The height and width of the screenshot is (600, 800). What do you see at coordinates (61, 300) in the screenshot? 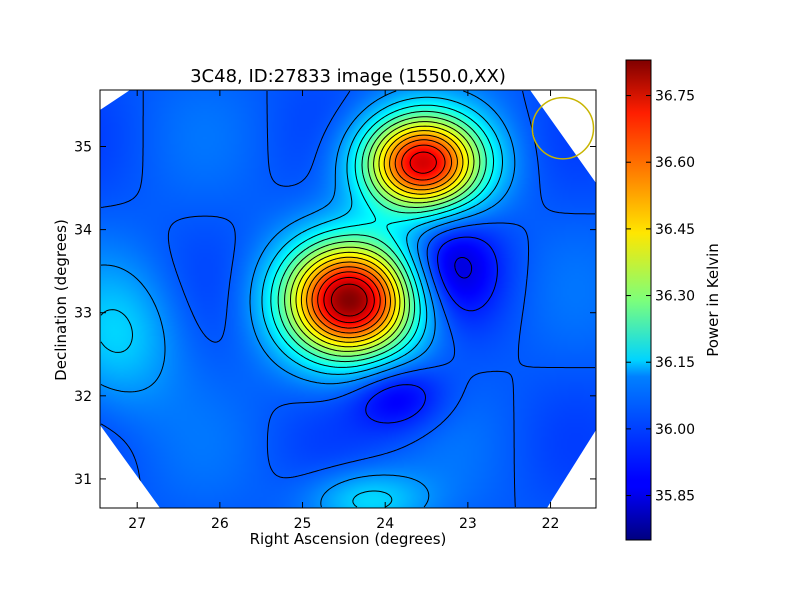
I see `y-axis-label: Declination (degrees)` at bounding box center [61, 300].